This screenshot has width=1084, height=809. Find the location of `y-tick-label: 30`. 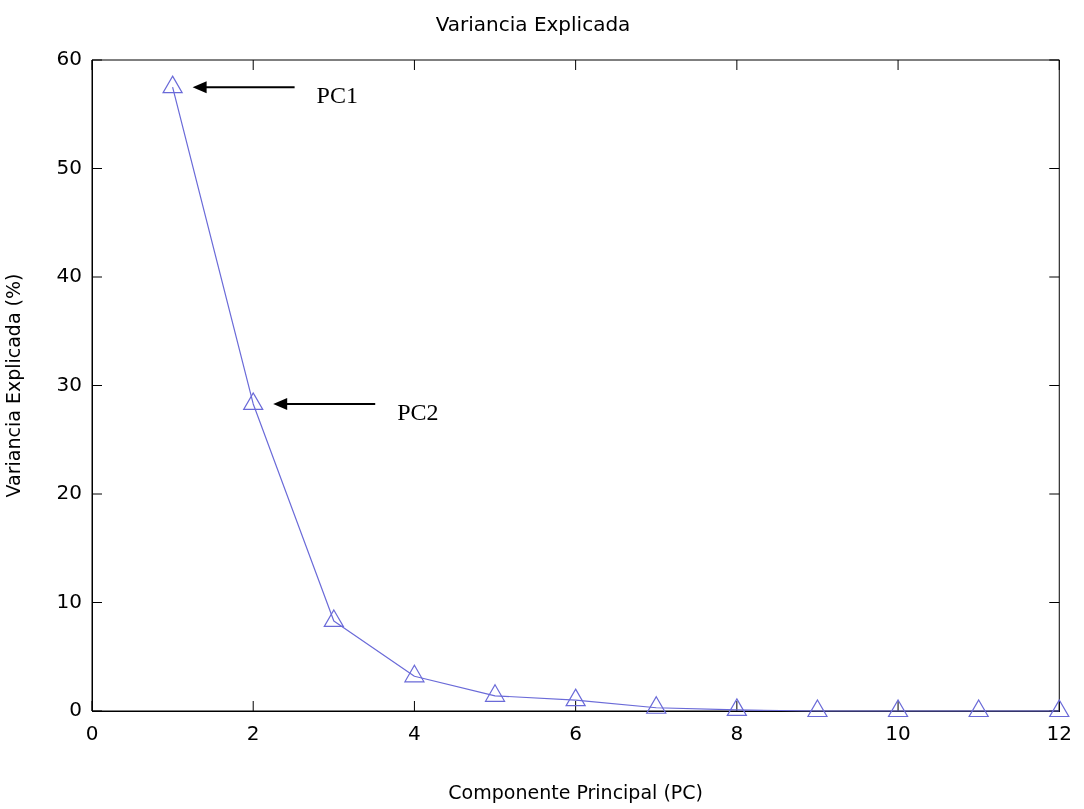

y-tick-label: 30 is located at coordinates (69, 383).